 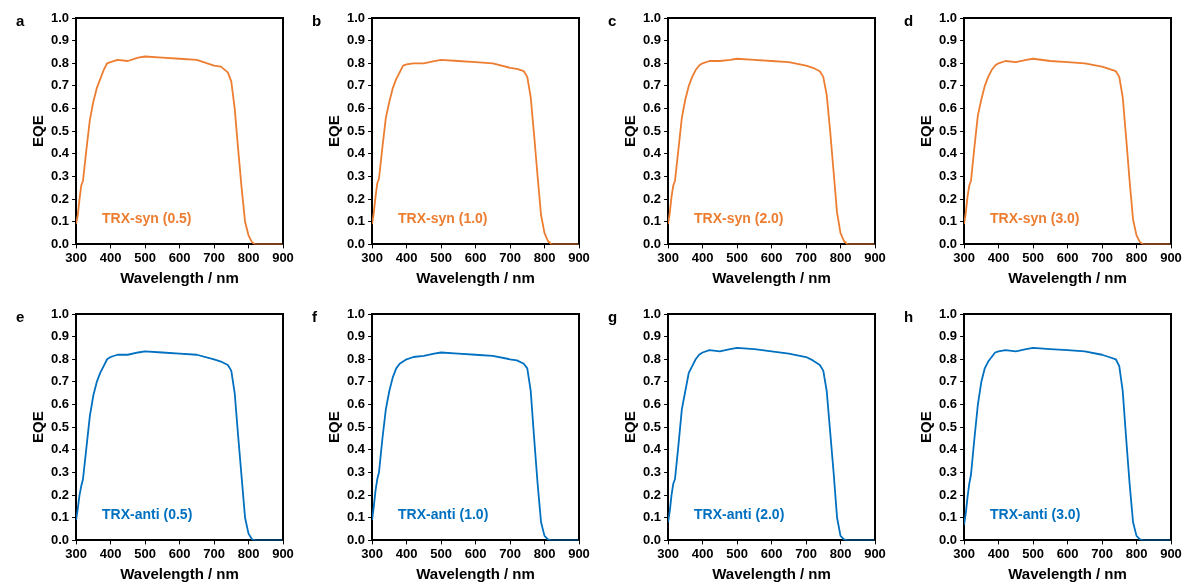 What do you see at coordinates (20, 20) in the screenshot?
I see `chart-title: a` at bounding box center [20, 20].